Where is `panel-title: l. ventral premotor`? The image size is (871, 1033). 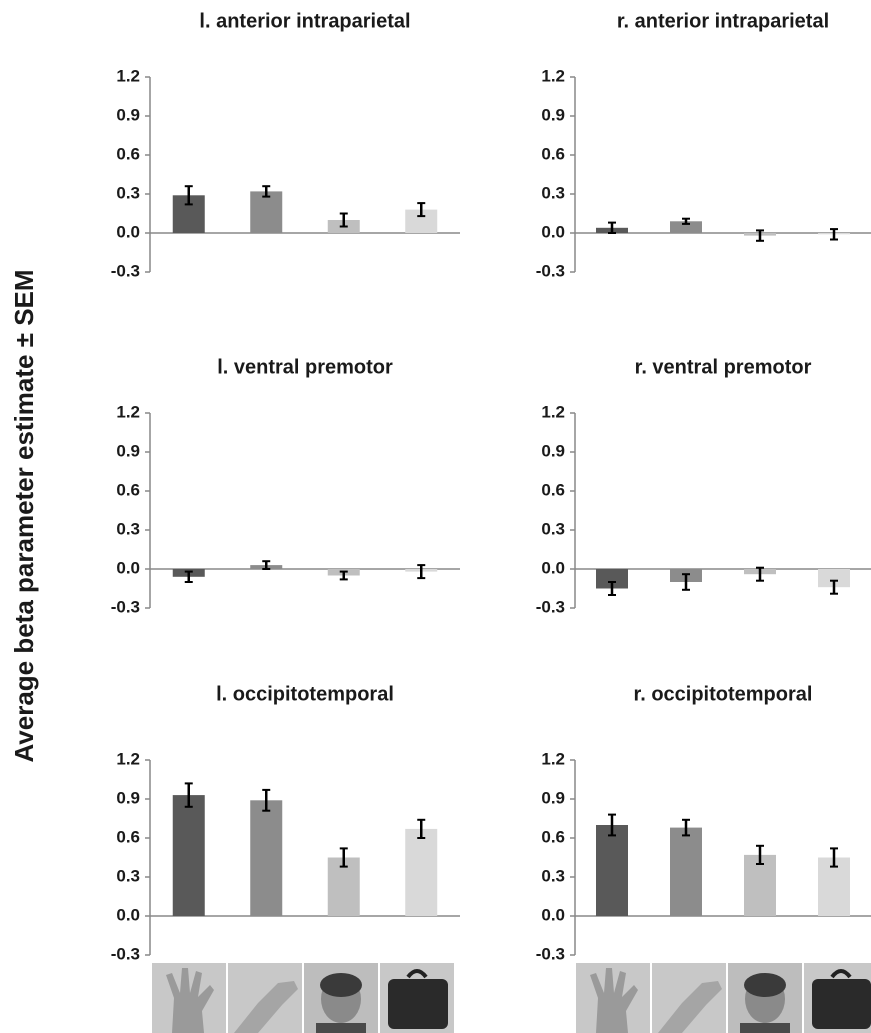
panel-title: l. ventral premotor is located at coordinates (305, 367).